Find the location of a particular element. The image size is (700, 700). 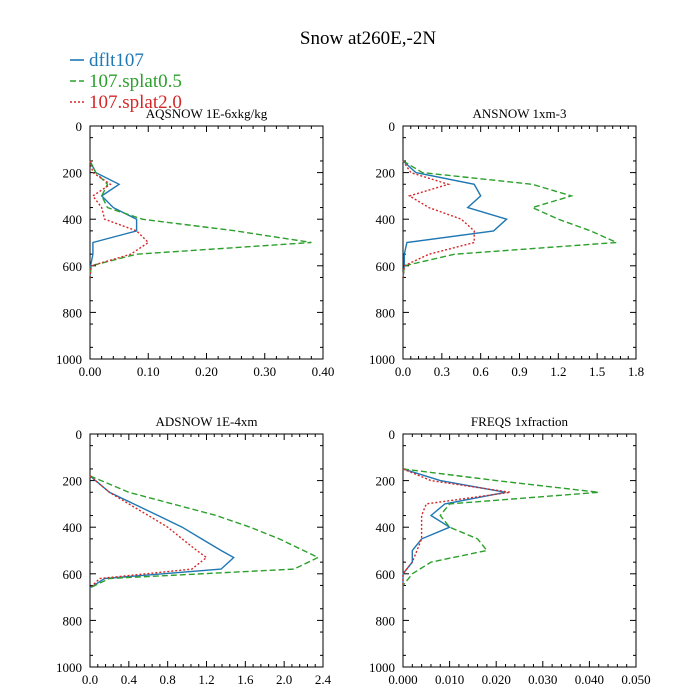

x-tick-label: 1.8 is located at coordinates (636, 371).